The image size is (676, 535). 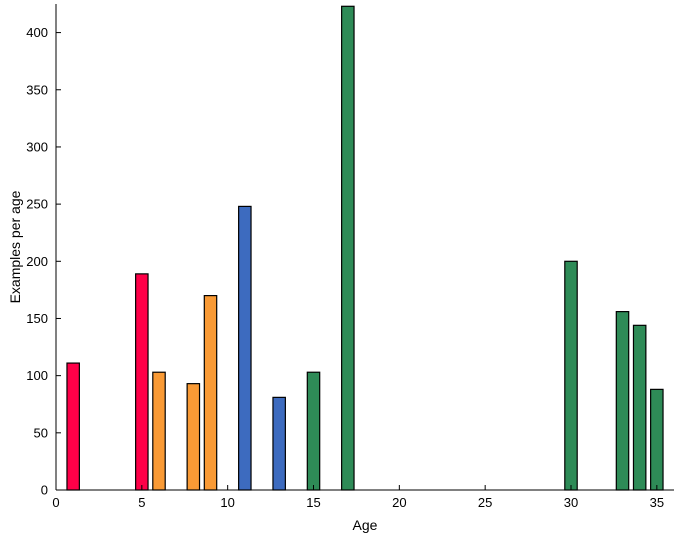 What do you see at coordinates (399, 502) in the screenshot?
I see `x-tick-label: 20` at bounding box center [399, 502].